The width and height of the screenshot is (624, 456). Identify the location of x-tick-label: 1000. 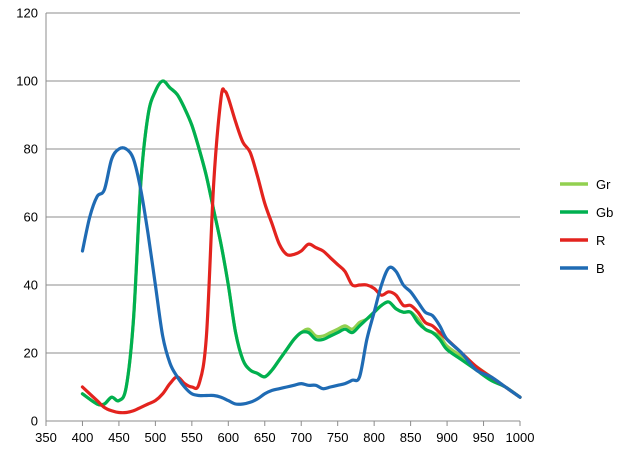
(520, 437).